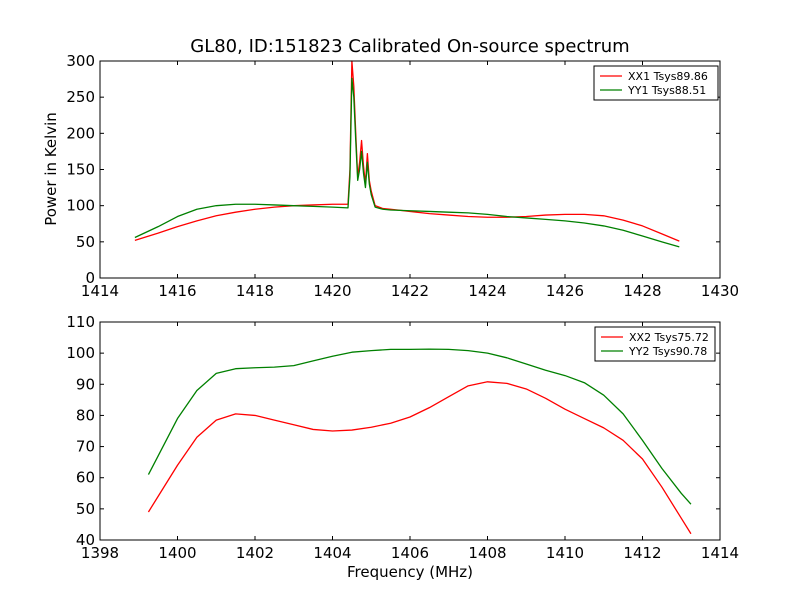  What do you see at coordinates (100, 553) in the screenshot?
I see `x-tick-label: 1398` at bounding box center [100, 553].